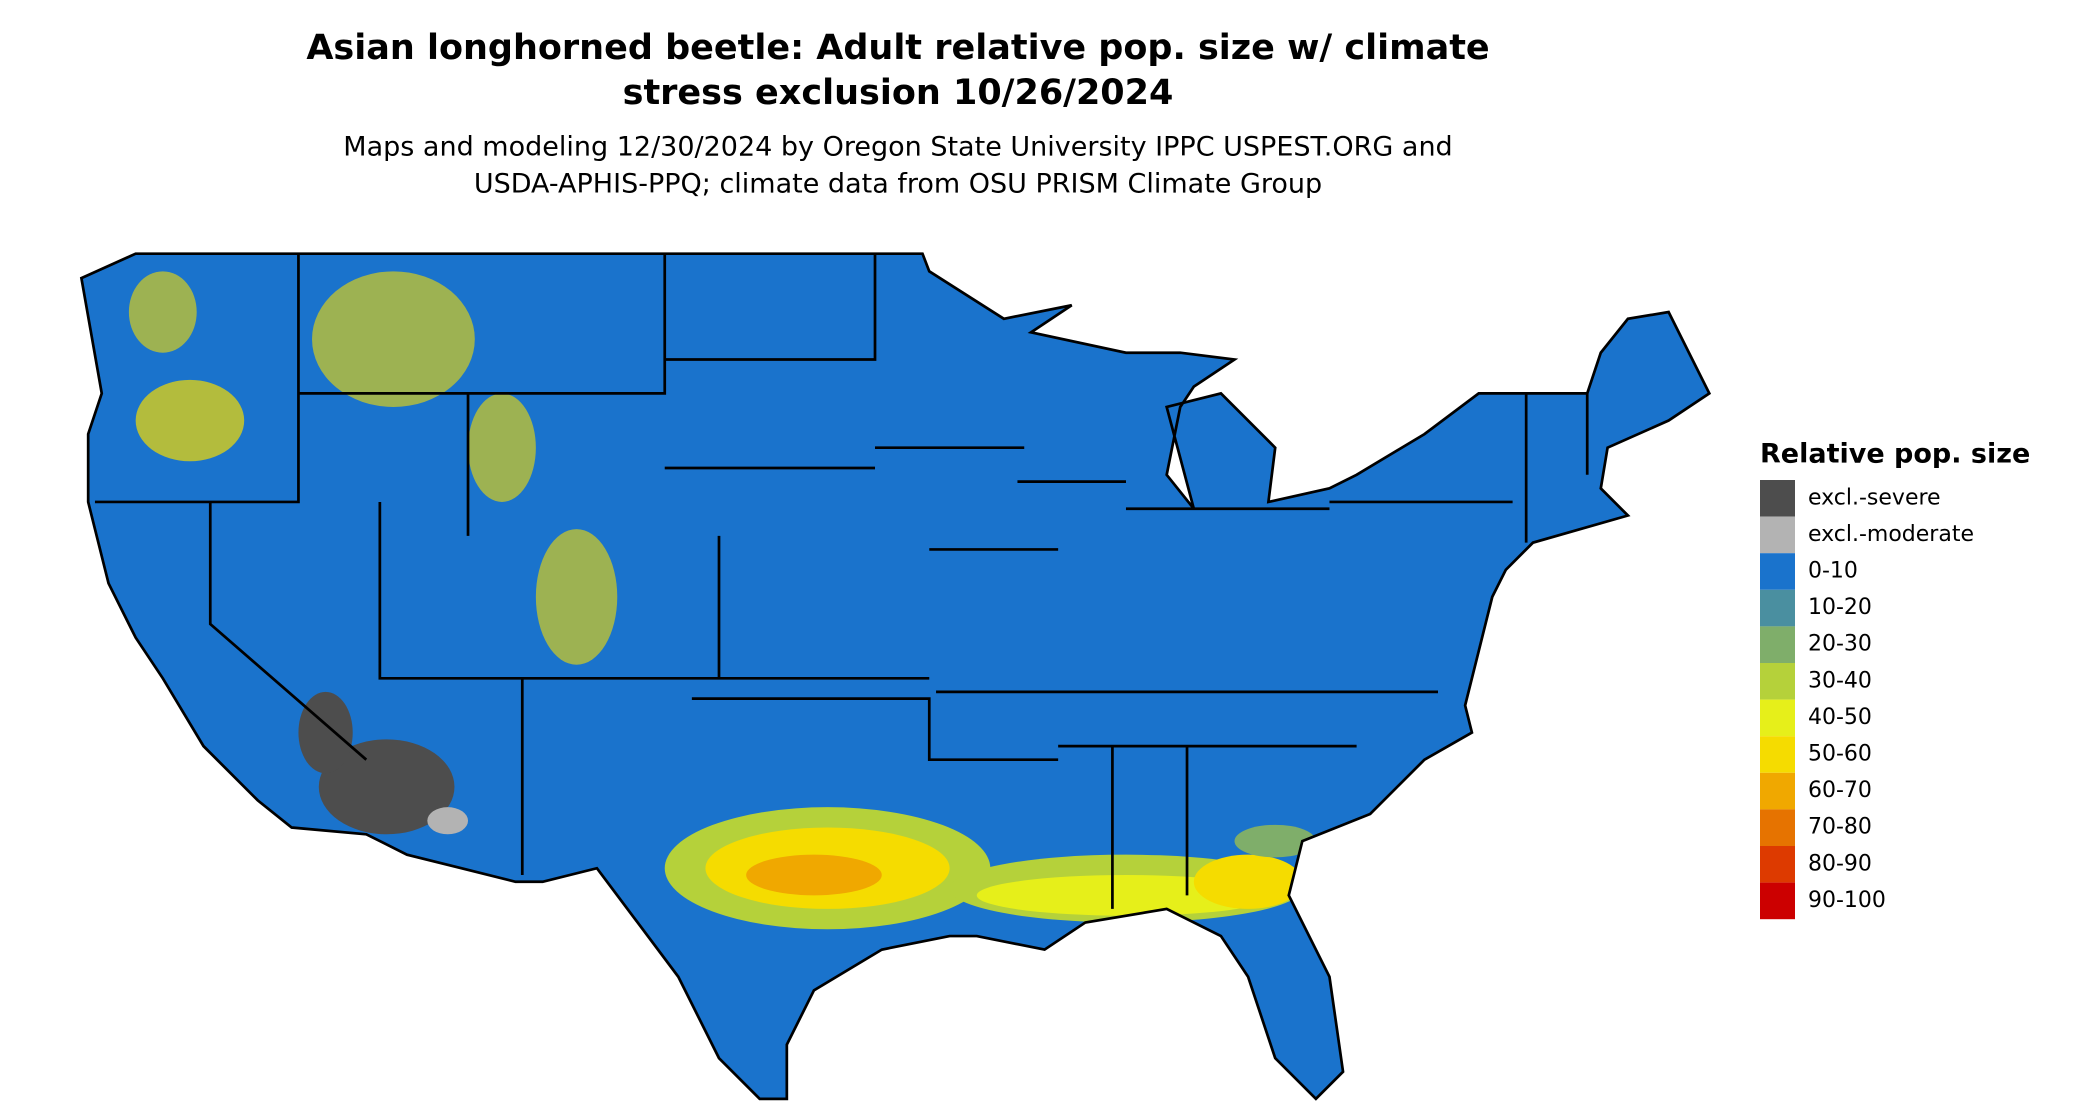 The width and height of the screenshot is (2100, 1116). Describe the element at coordinates (1840, 680) in the screenshot. I see `legend-label: 30-40` at that location.